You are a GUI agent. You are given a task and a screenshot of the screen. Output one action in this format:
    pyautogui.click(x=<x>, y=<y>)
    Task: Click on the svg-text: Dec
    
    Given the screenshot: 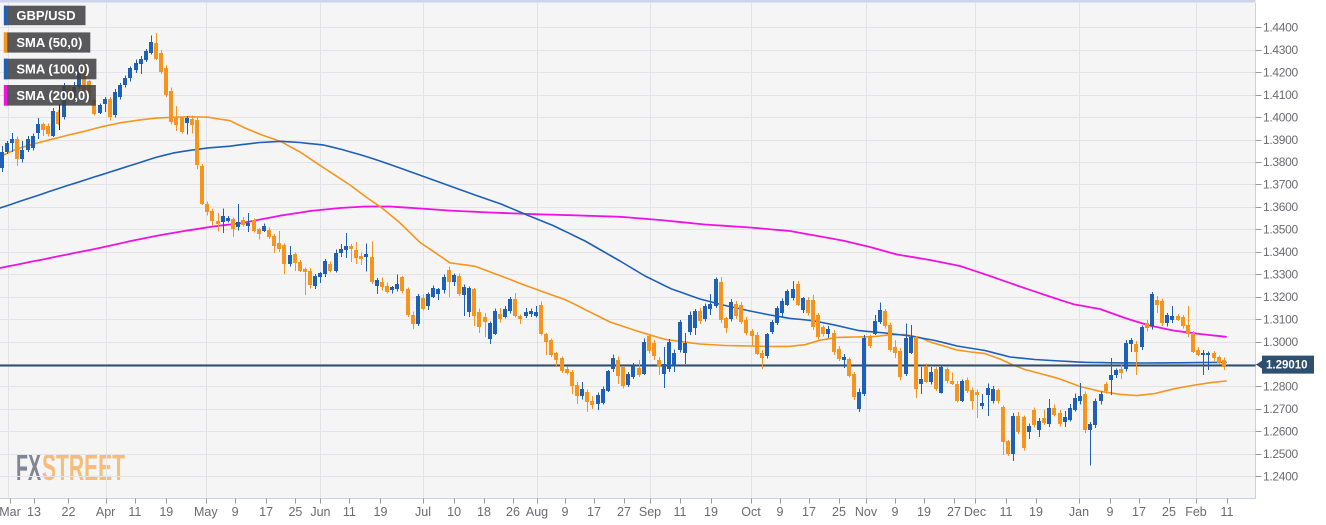 What is the action you would take?
    pyautogui.click(x=975, y=512)
    